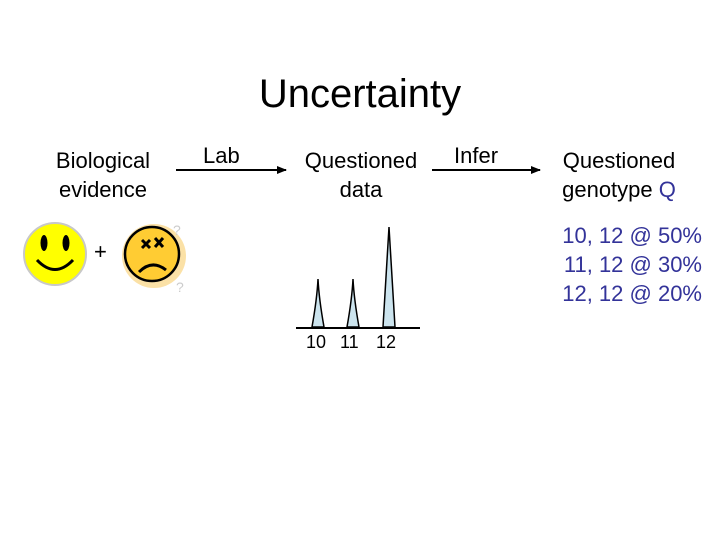 This screenshot has width=720, height=540. I want to click on plus-sign: +, so click(100, 251).